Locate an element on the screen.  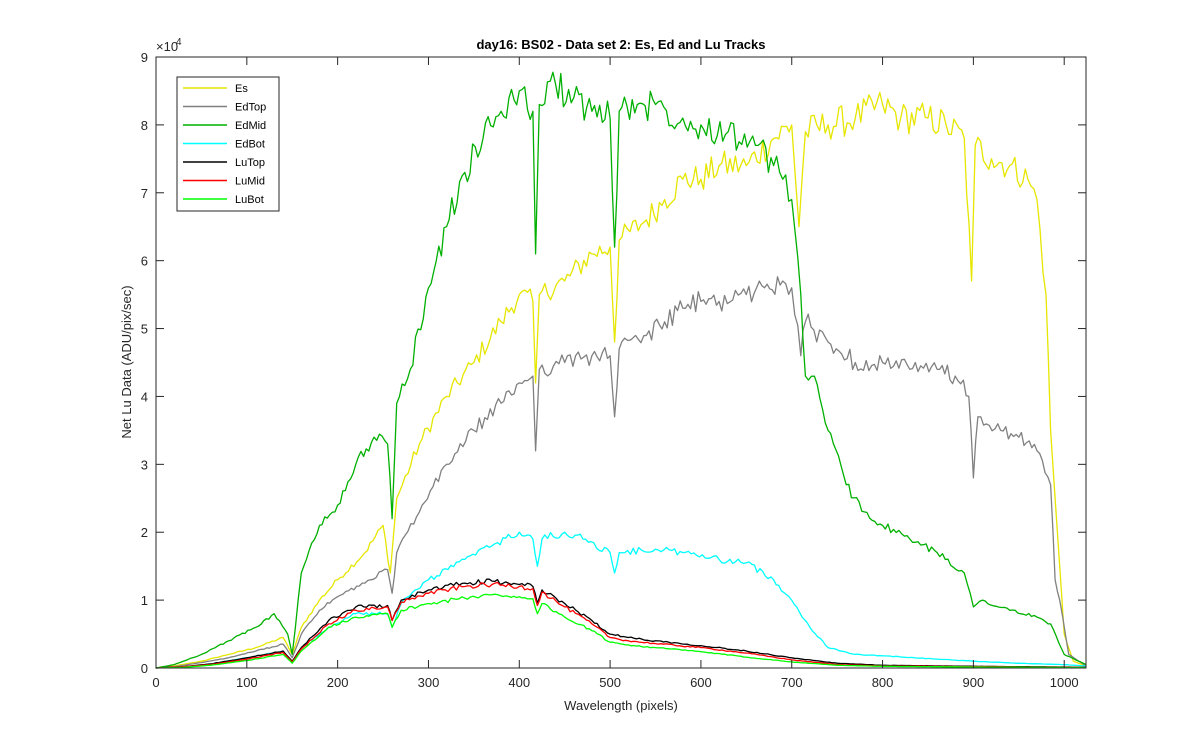
x-tick-label: 500 is located at coordinates (610, 682).